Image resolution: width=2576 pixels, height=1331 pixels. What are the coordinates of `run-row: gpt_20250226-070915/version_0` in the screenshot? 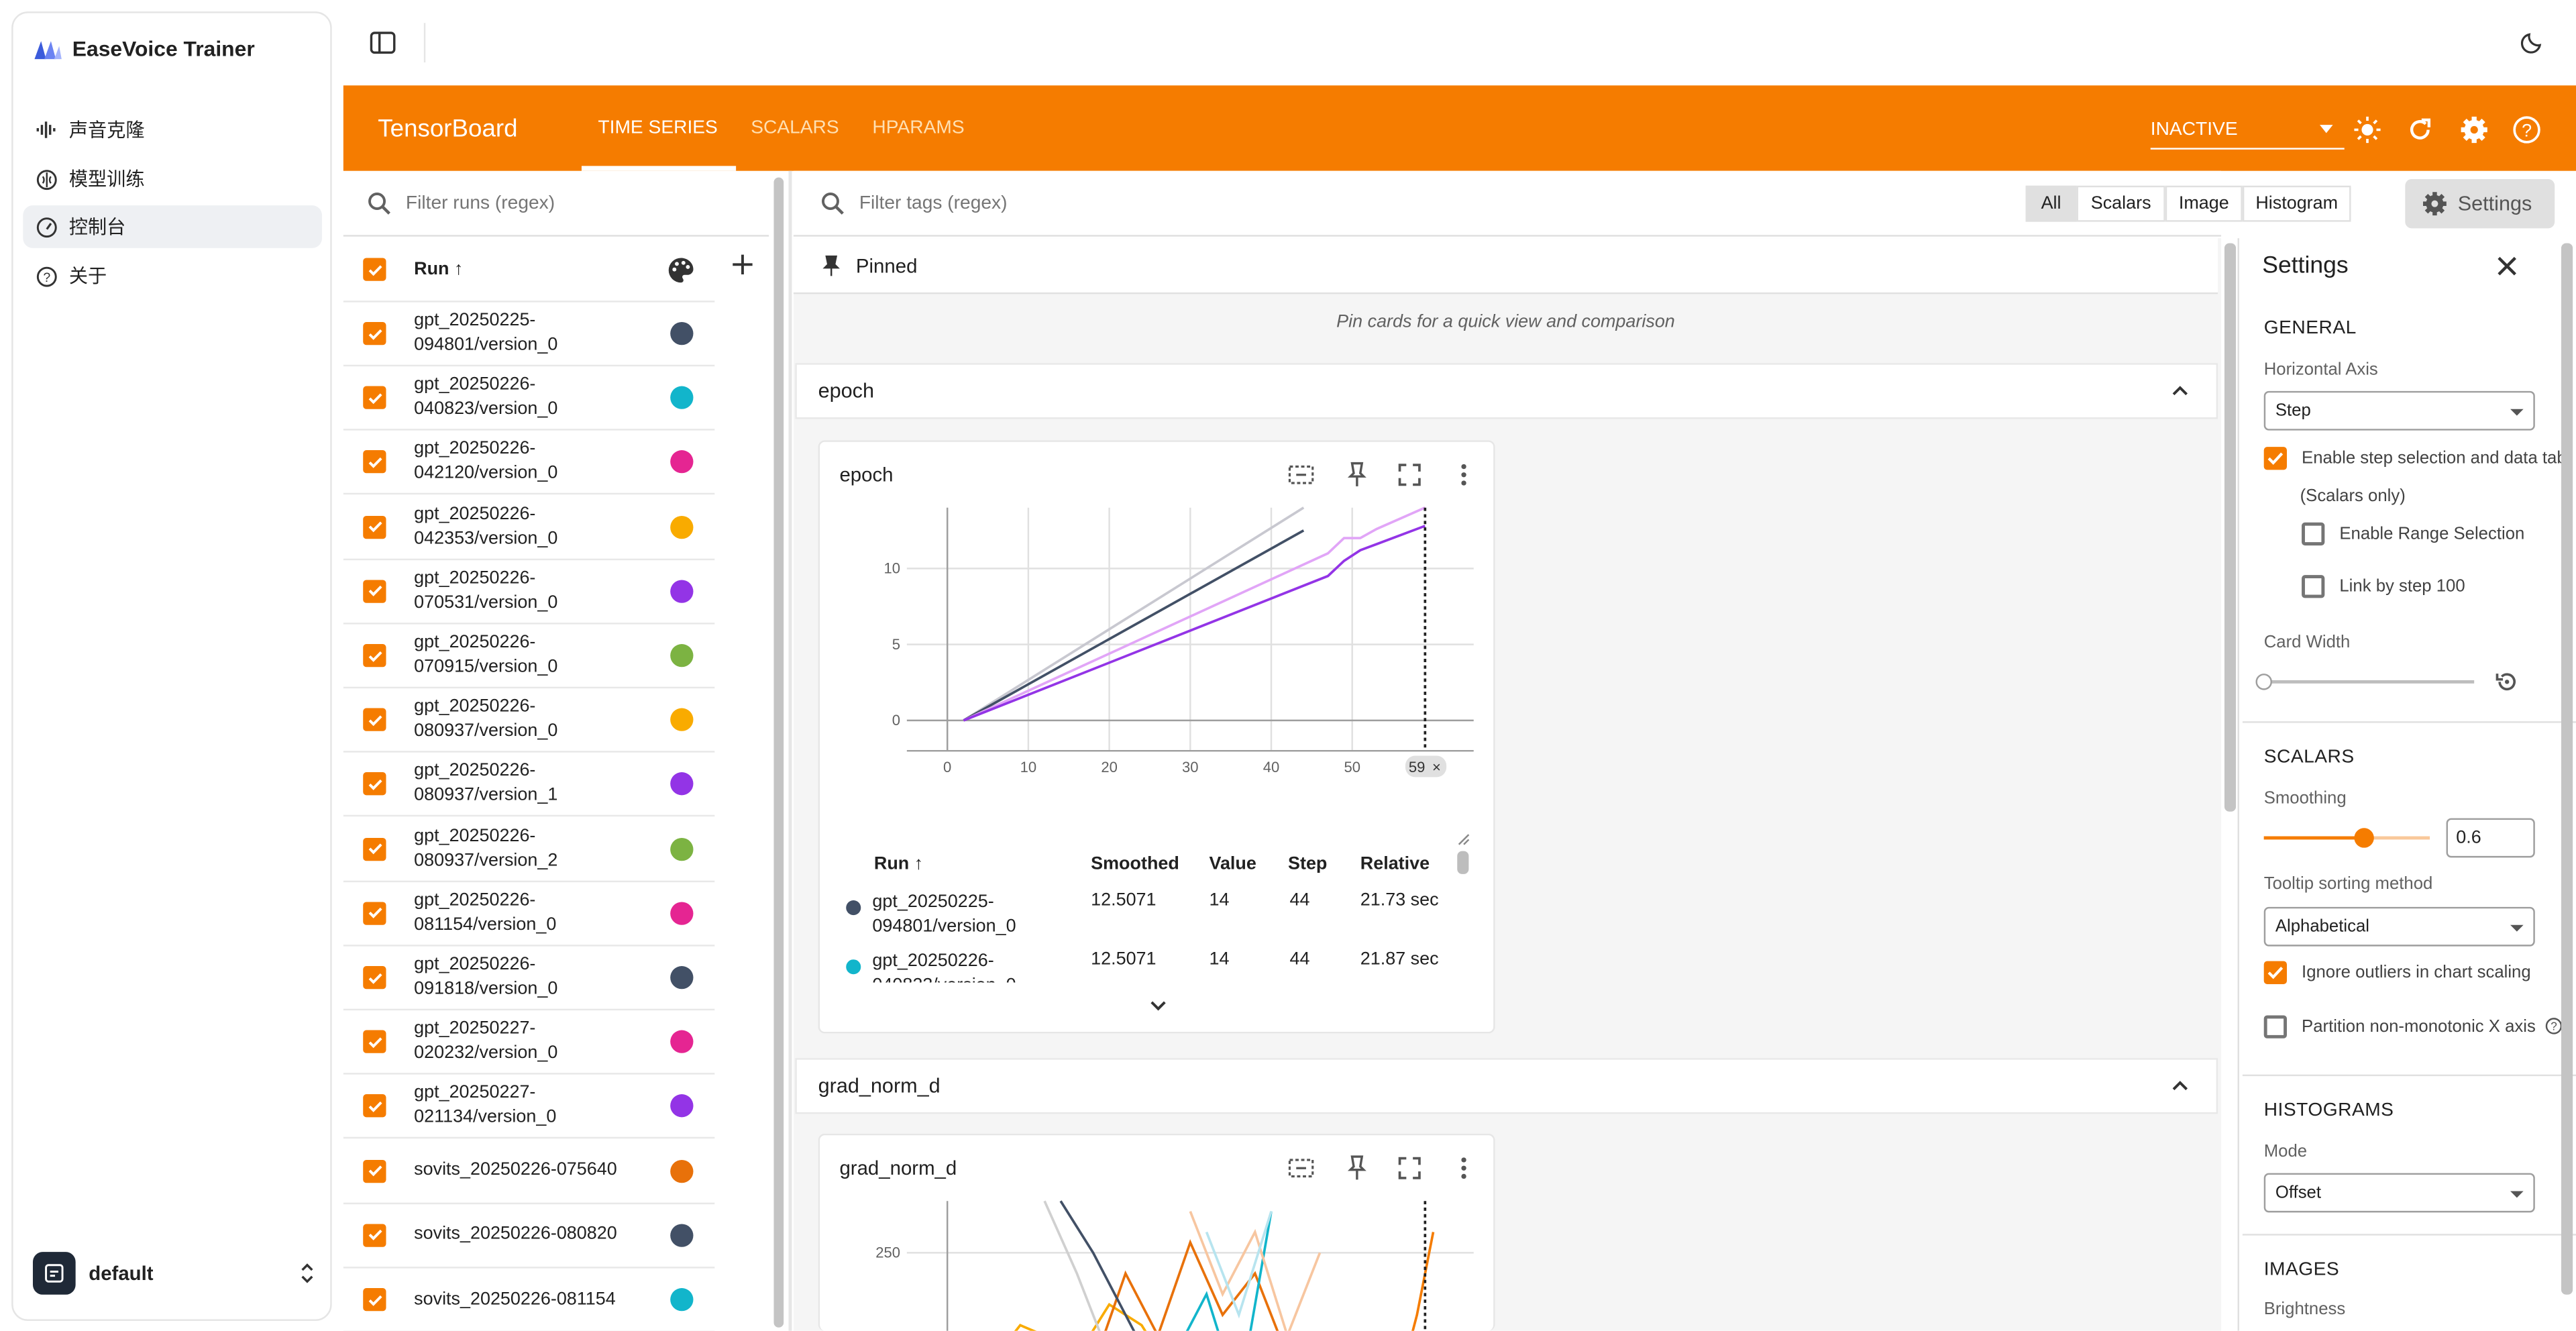 It's located at (529, 657).